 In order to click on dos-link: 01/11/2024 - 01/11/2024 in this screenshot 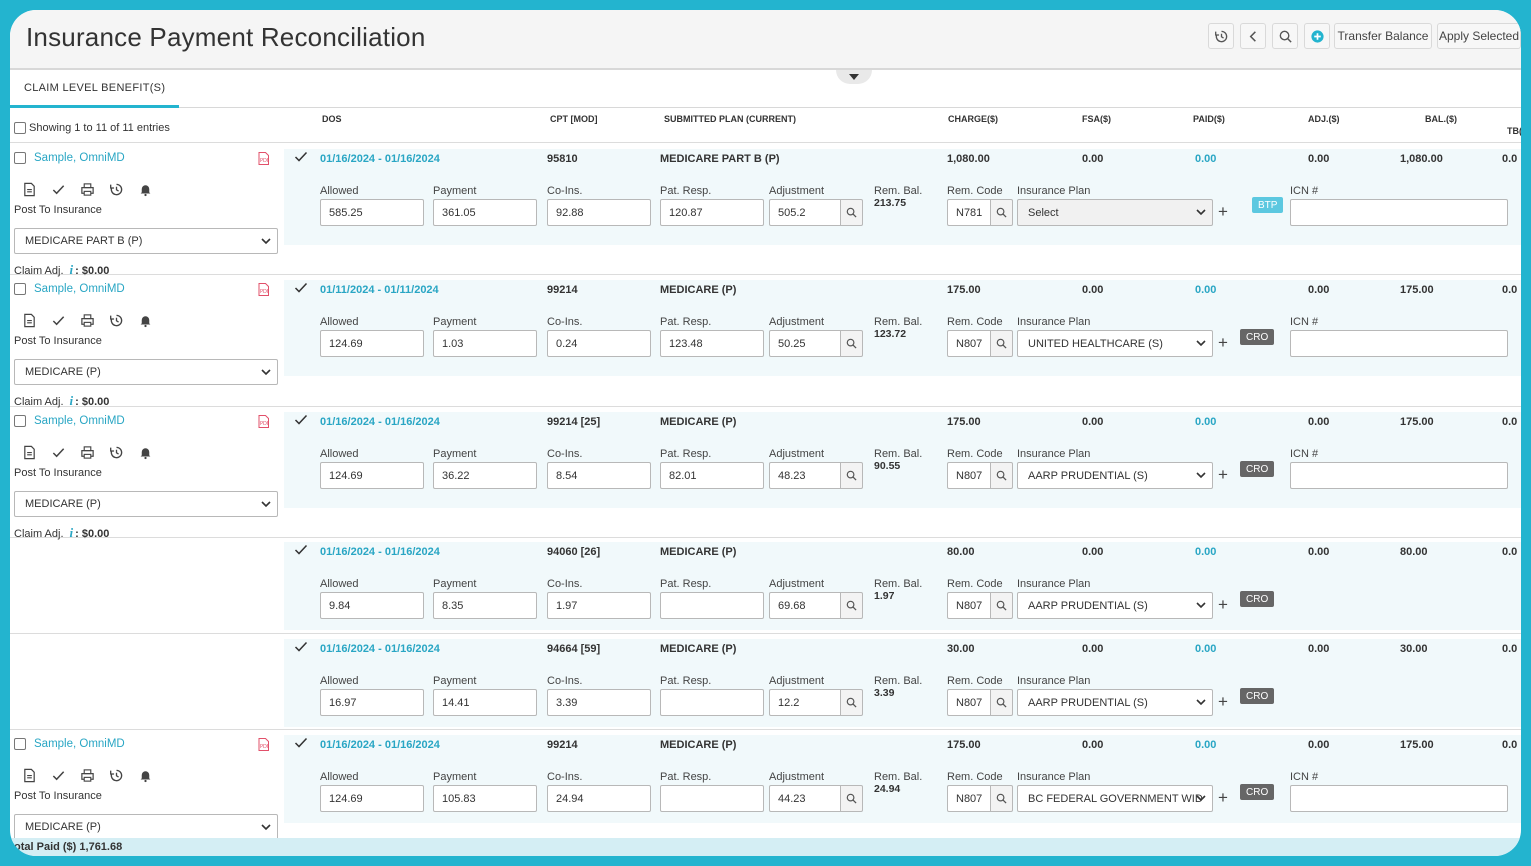, I will do `click(379, 290)`.